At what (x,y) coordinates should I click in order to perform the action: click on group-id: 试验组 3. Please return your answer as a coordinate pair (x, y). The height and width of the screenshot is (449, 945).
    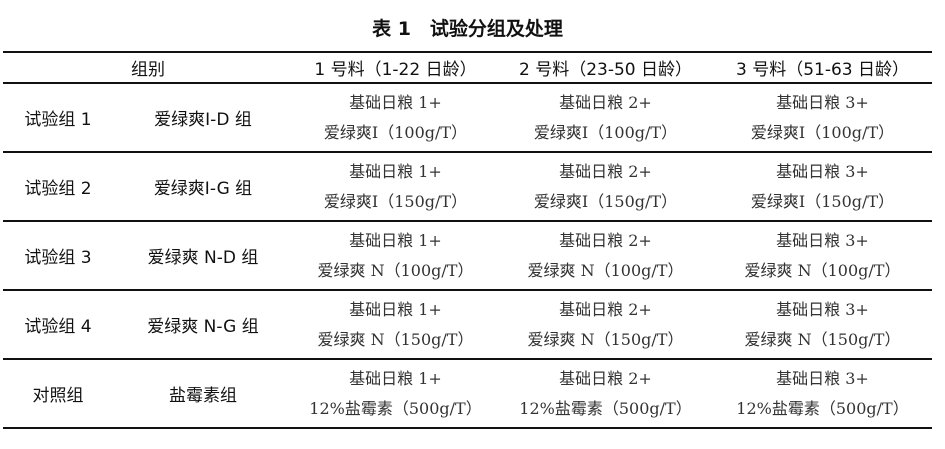
    Looking at the image, I should click on (58, 258).